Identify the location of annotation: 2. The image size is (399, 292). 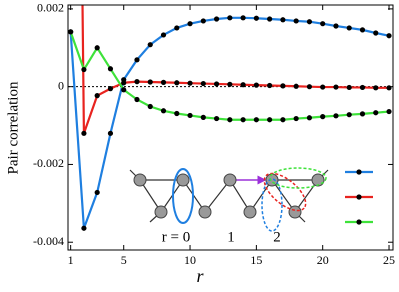
(277, 237).